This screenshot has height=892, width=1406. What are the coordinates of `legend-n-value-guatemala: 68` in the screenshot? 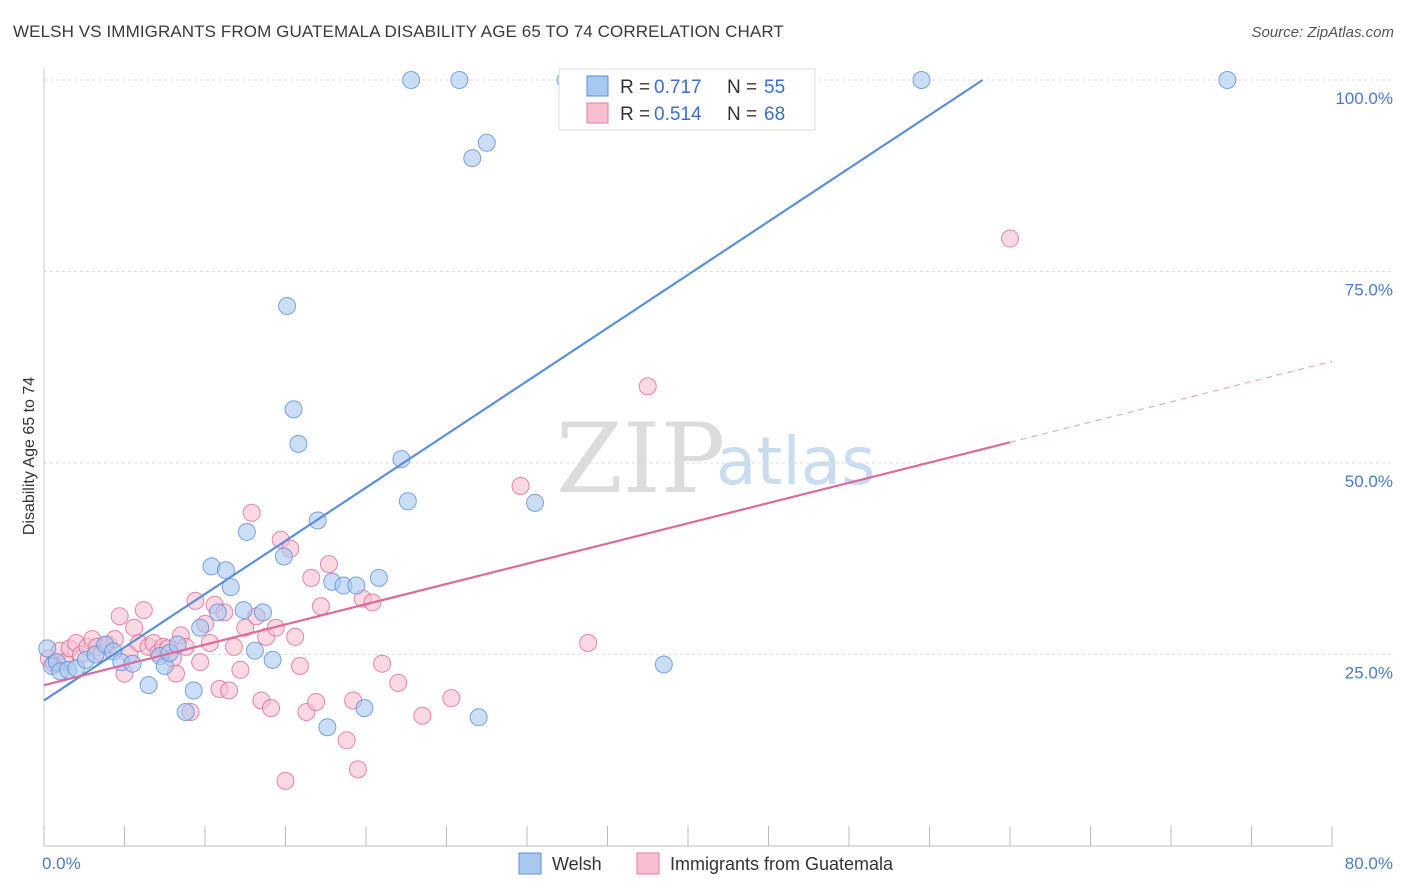 It's located at (774, 114).